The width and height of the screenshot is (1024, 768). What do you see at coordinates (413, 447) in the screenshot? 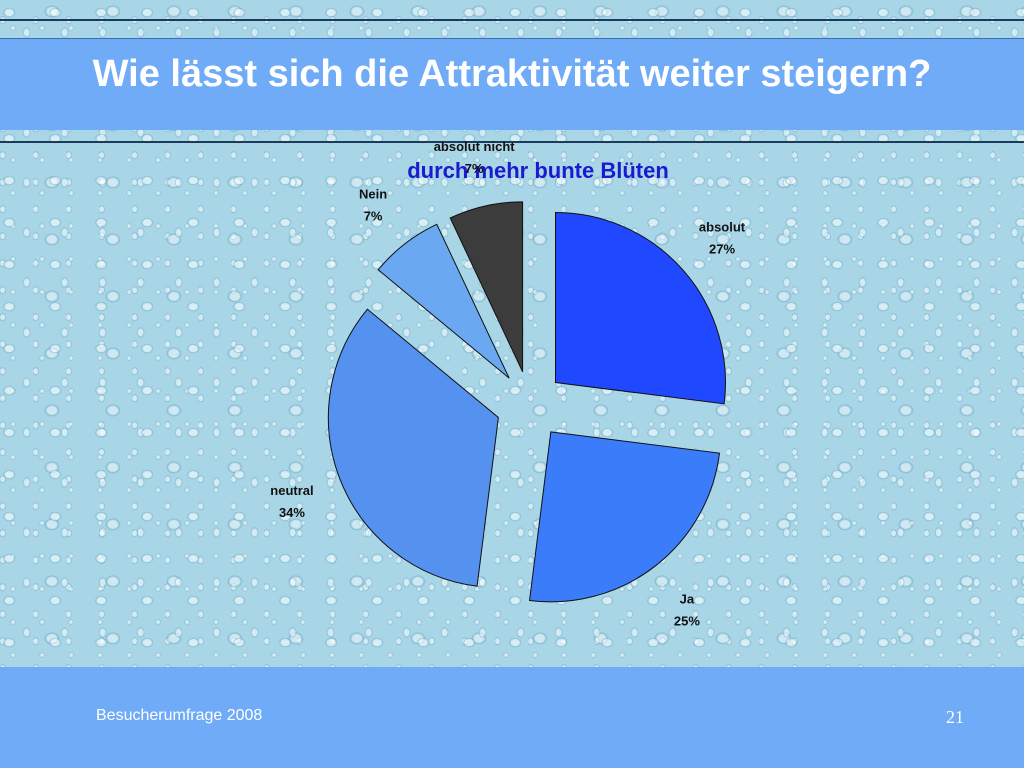
I see `pie-slice-neutral` at bounding box center [413, 447].